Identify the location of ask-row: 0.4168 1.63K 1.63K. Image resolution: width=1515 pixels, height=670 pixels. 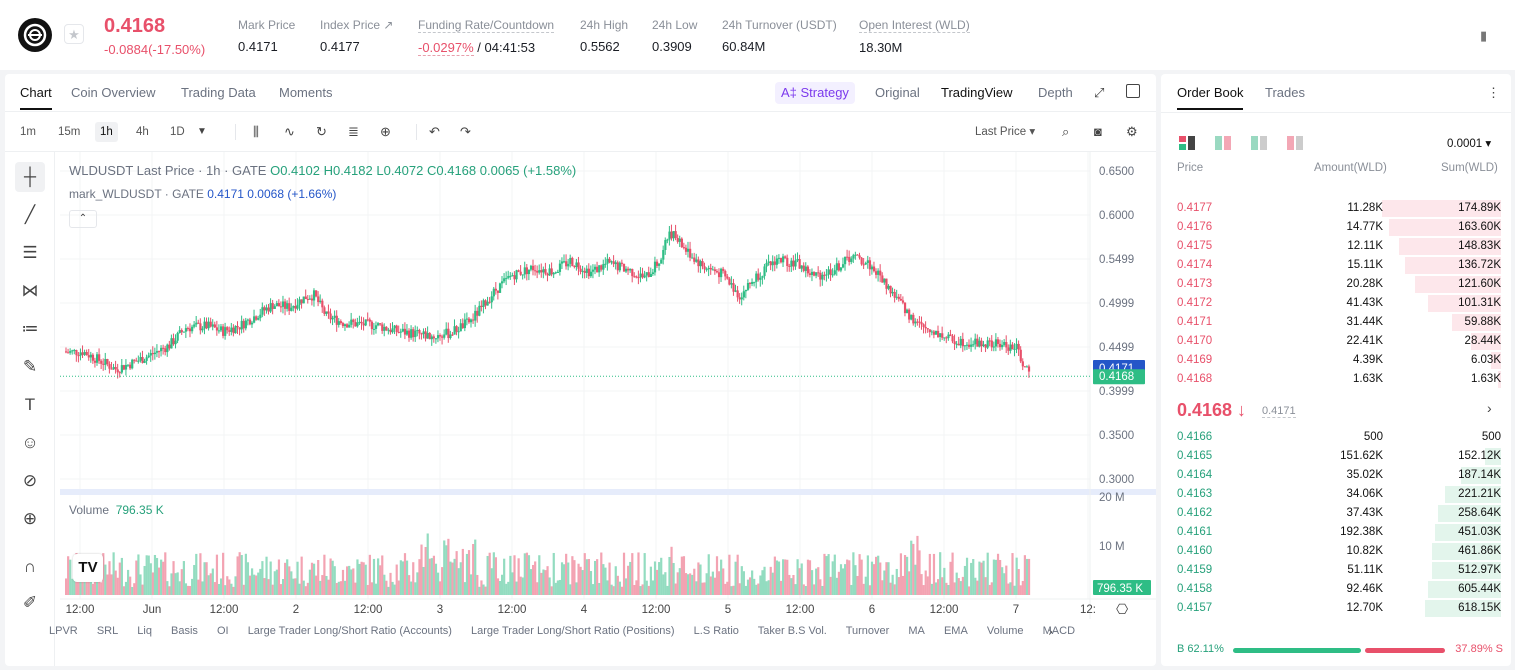
(1336, 380).